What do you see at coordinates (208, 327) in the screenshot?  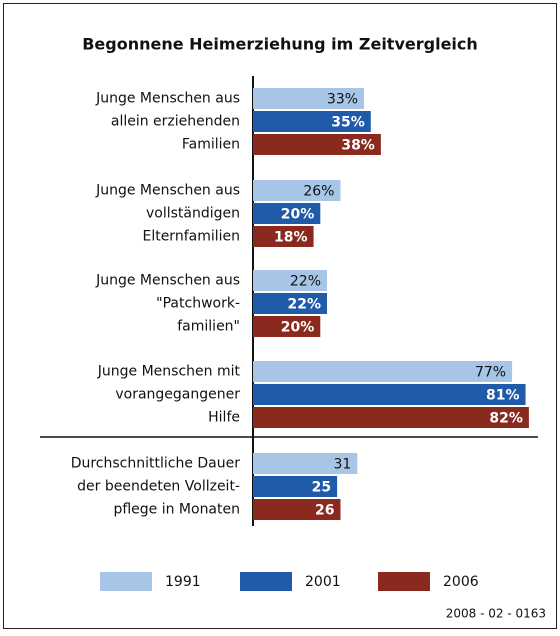 I see `category-label: familien"` at bounding box center [208, 327].